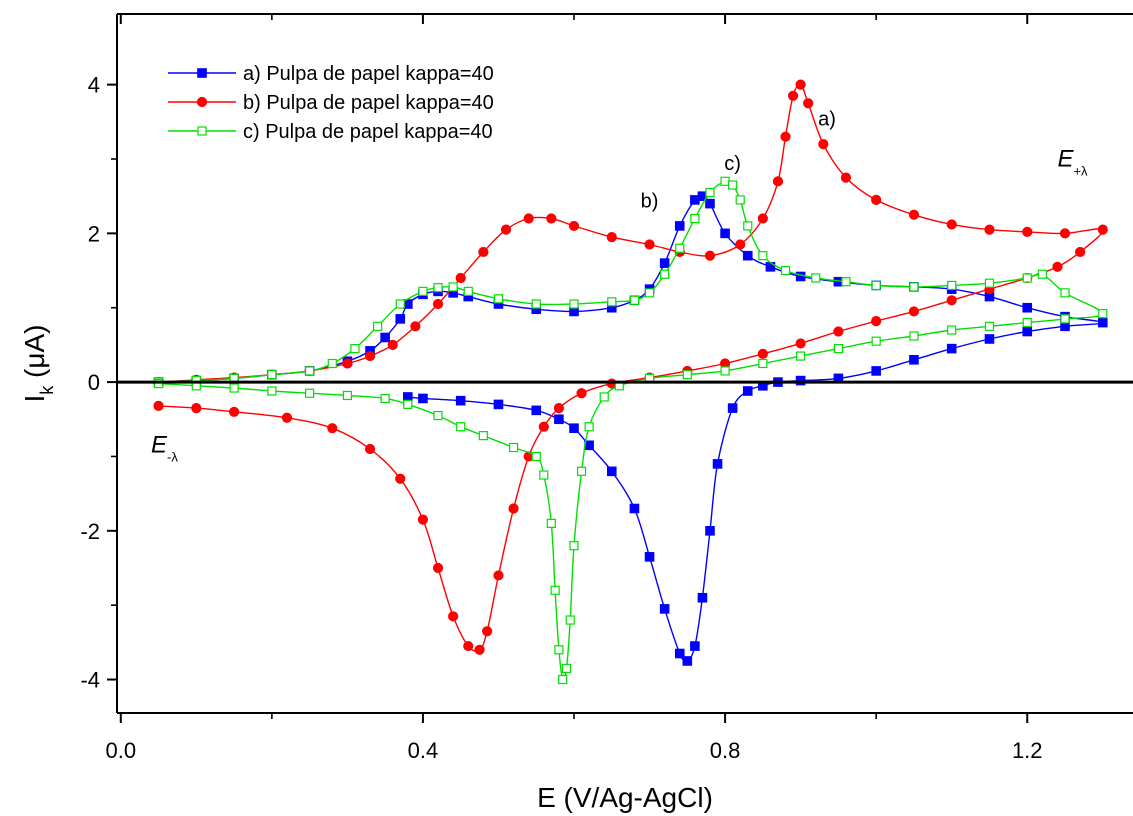 This screenshot has width=1133, height=816. What do you see at coordinates (202, 131) in the screenshot?
I see `legend-marker` at bounding box center [202, 131].